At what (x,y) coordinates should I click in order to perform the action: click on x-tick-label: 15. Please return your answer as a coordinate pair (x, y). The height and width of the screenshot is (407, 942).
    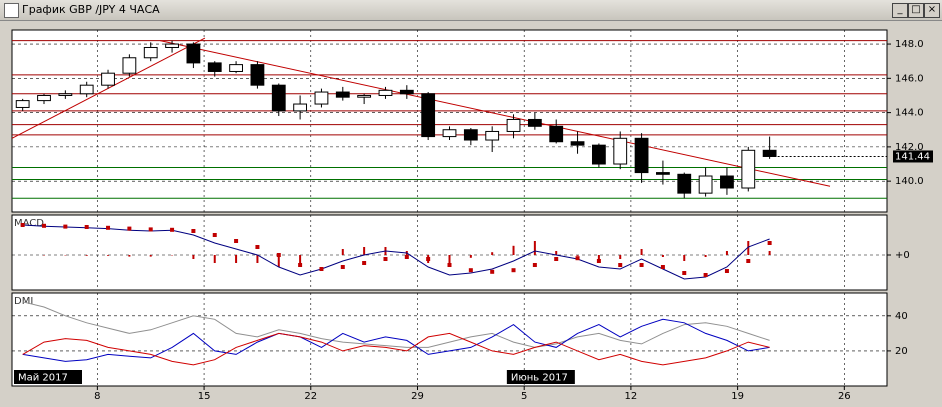
    Looking at the image, I should click on (204, 396).